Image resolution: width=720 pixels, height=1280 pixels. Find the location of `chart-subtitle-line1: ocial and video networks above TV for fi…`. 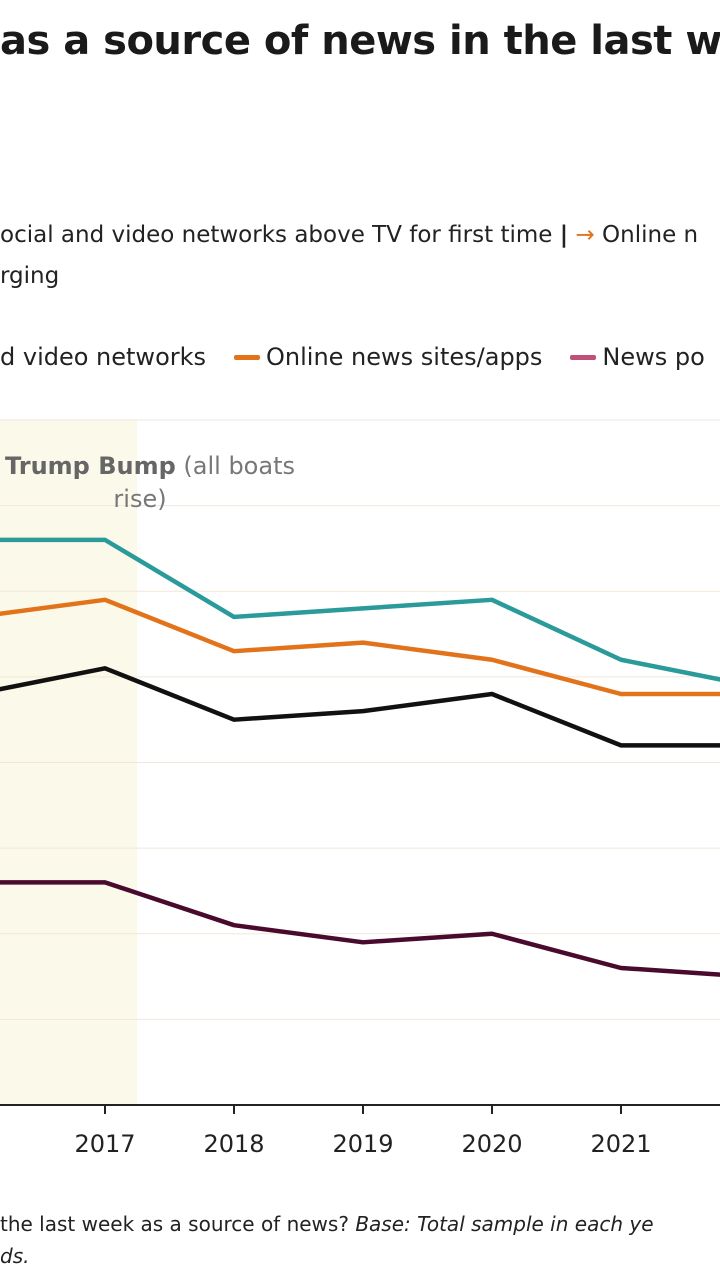

chart-subtitle-line1: ocial and video networks above TV for fi… is located at coordinates (349, 235).